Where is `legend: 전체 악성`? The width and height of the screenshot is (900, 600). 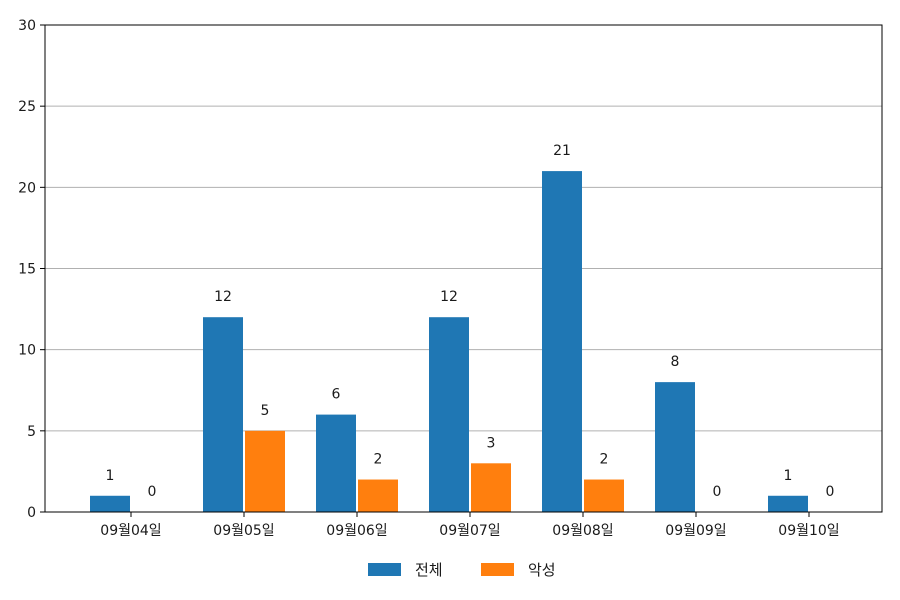 legend: 전체 악성 is located at coordinates (462, 570).